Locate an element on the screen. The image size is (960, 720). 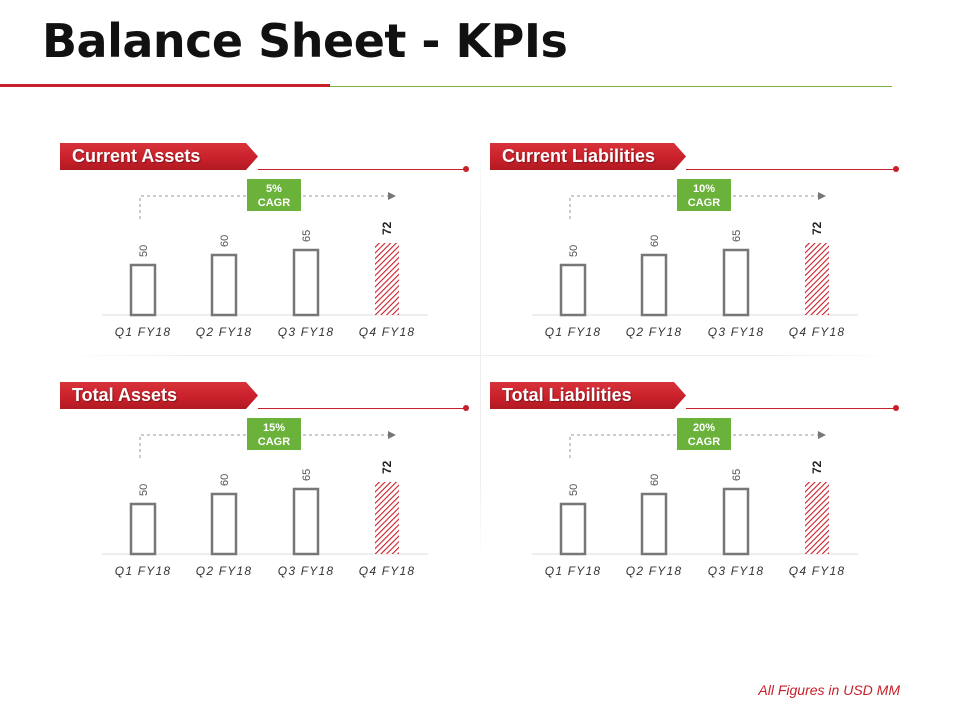
footnote: All Figures in USD MM is located at coordinates (829, 690).